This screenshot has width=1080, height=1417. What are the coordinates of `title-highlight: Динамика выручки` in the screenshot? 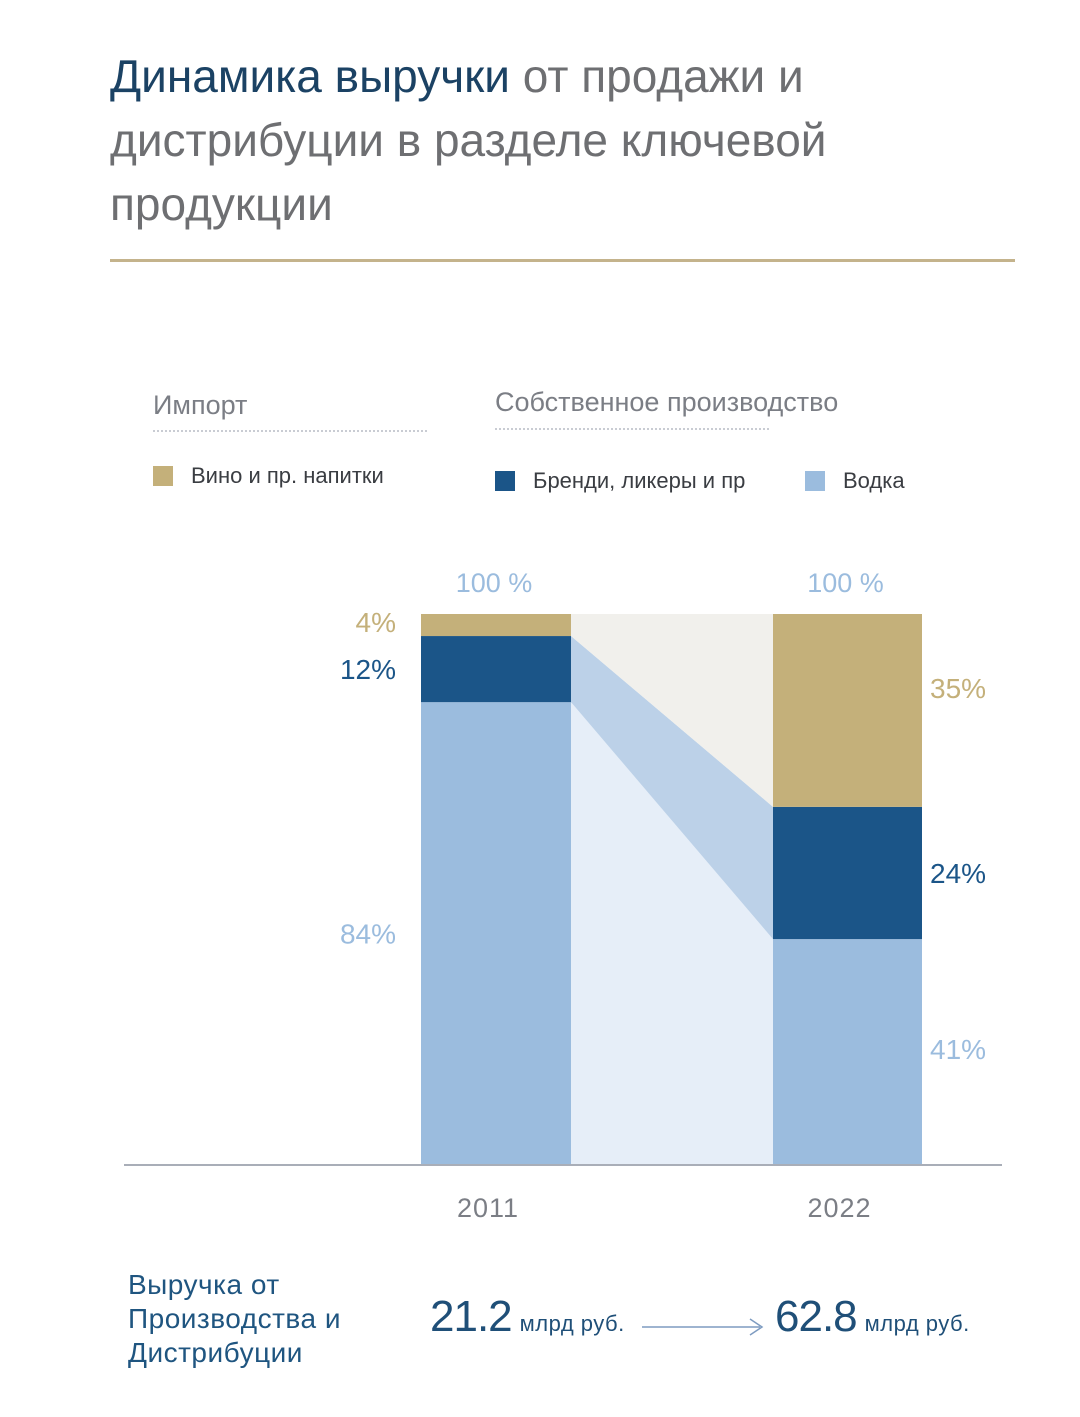 It's located at (310, 76).